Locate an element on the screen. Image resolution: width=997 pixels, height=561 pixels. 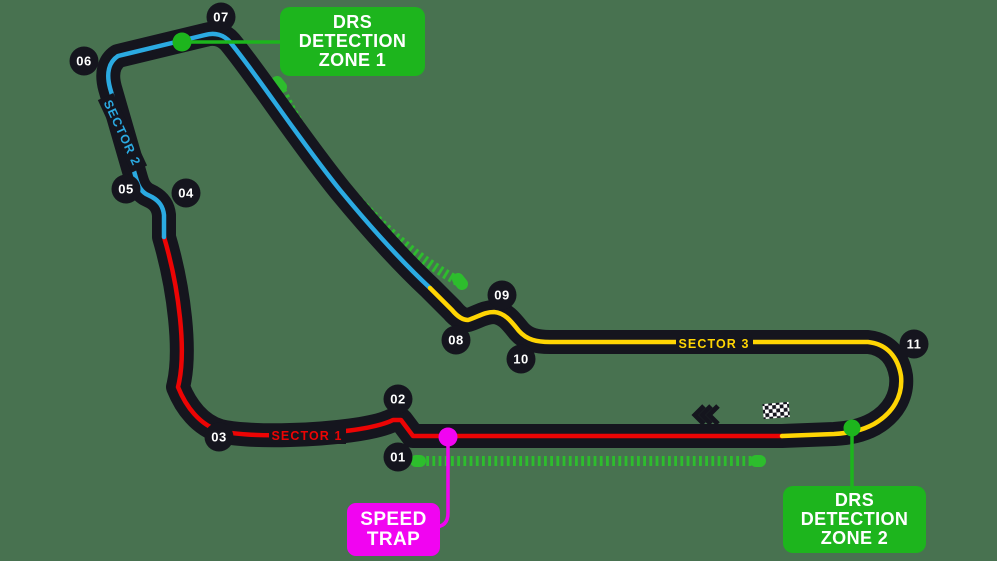
turn-badge-label-09: 09 is located at coordinates (501, 295).